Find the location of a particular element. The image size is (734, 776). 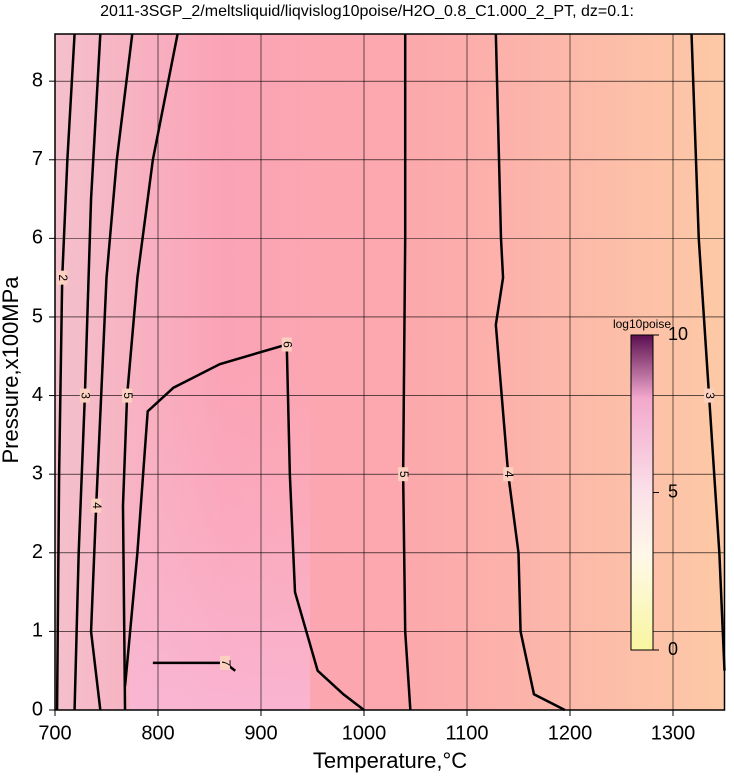

colorbar-tick-label: 10 is located at coordinates (678, 334).